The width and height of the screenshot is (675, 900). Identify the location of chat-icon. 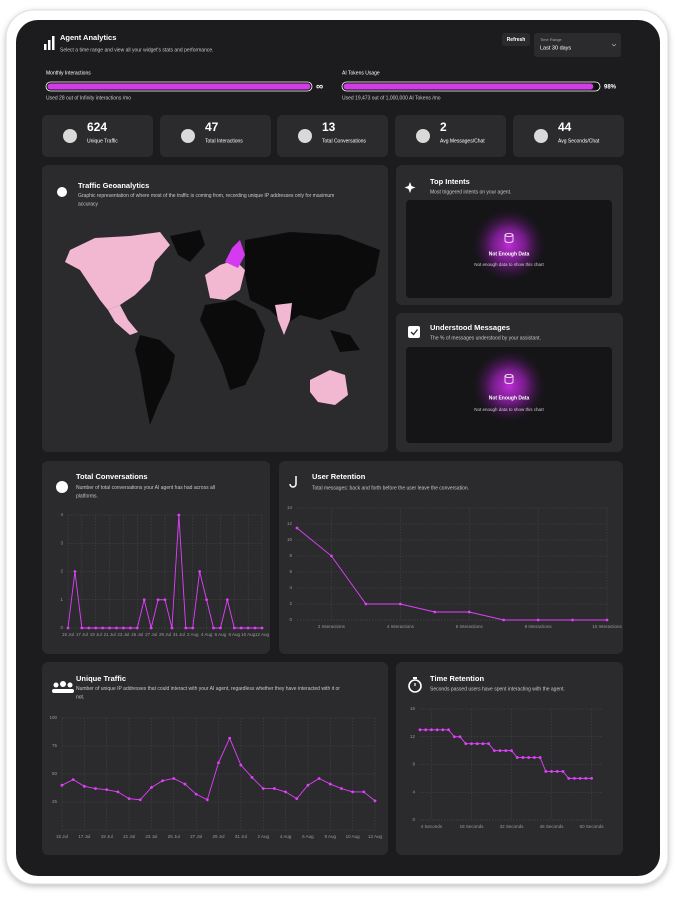
(62, 487).